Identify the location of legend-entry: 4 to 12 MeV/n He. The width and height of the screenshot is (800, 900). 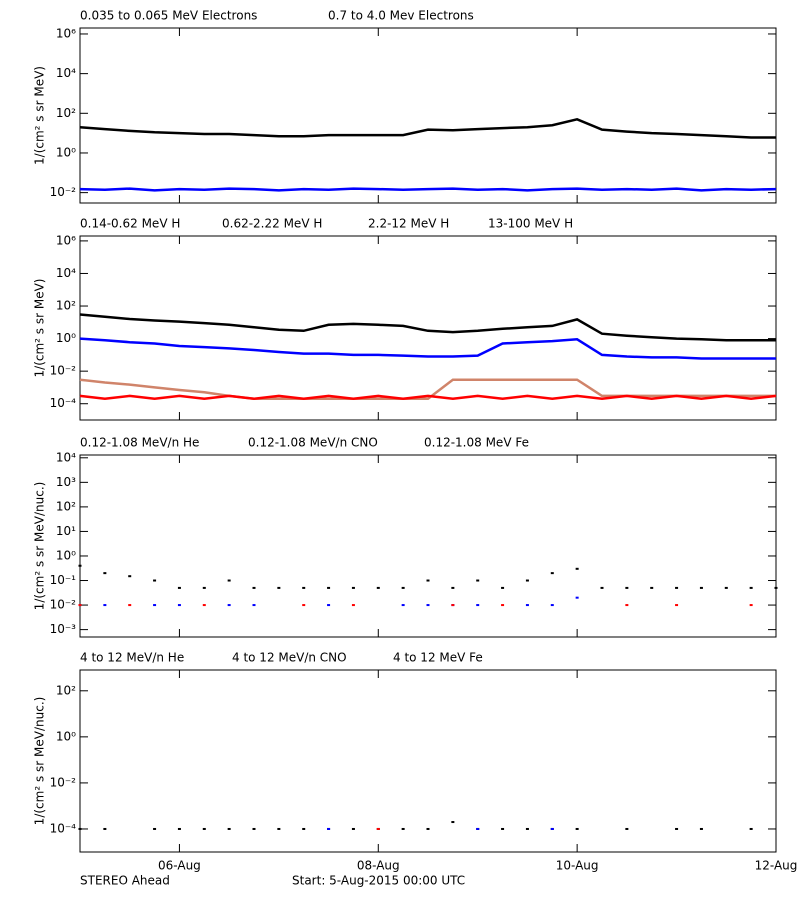
(132, 658).